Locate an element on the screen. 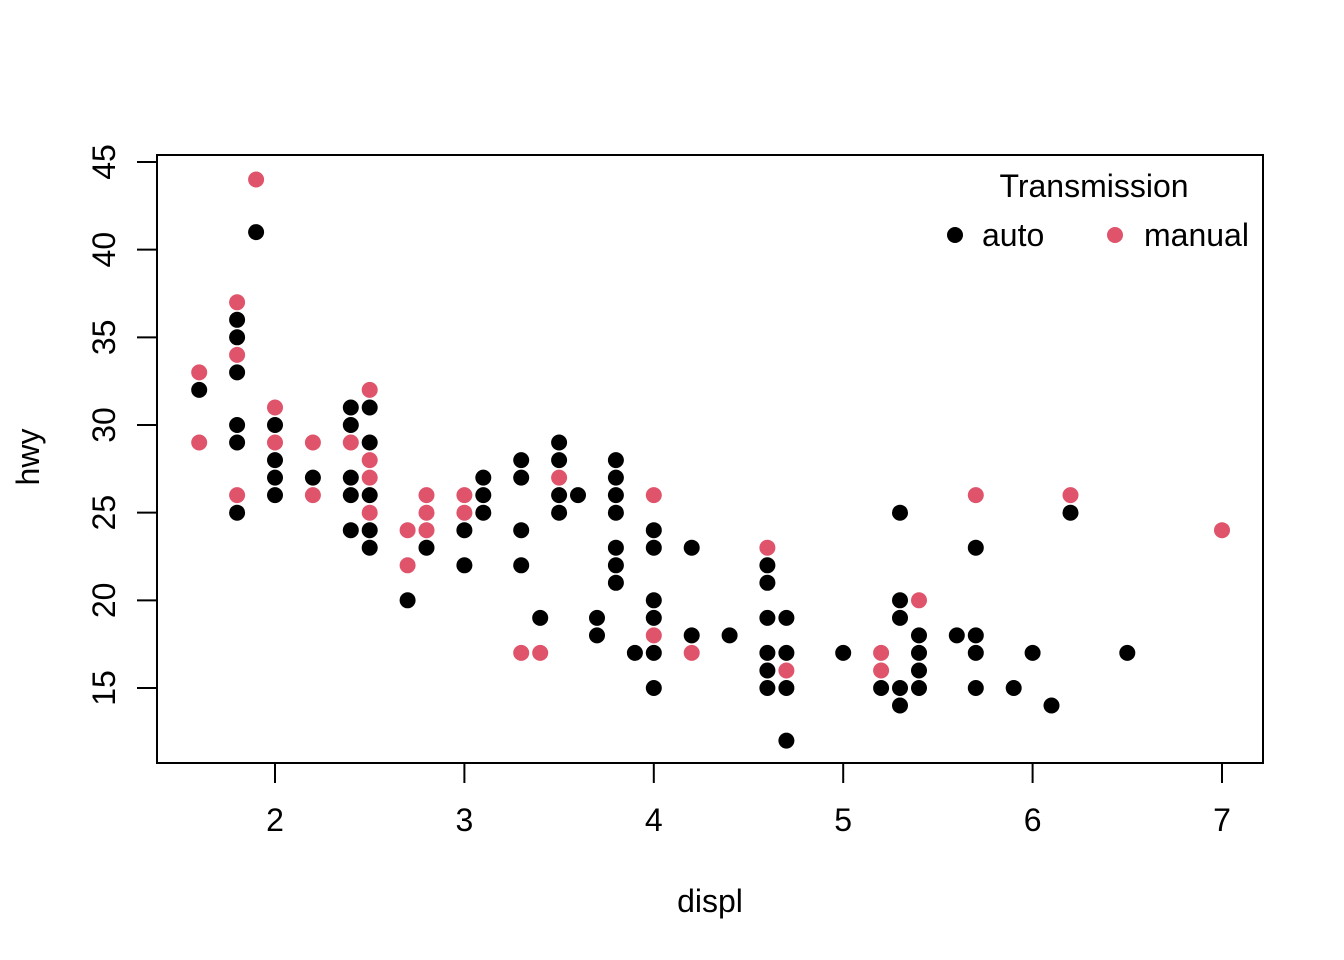 The height and width of the screenshot is (960, 1344). x-tick-label: 2 is located at coordinates (275, 820).